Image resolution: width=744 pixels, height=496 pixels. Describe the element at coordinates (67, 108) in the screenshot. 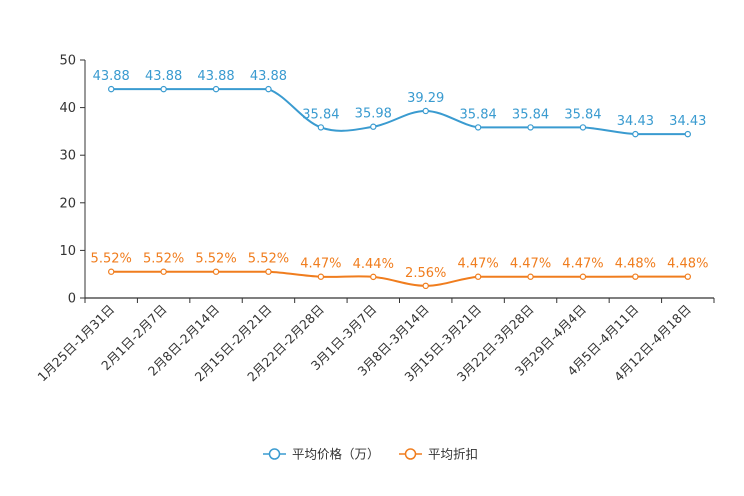

I see `y-tick-label: 40` at that location.